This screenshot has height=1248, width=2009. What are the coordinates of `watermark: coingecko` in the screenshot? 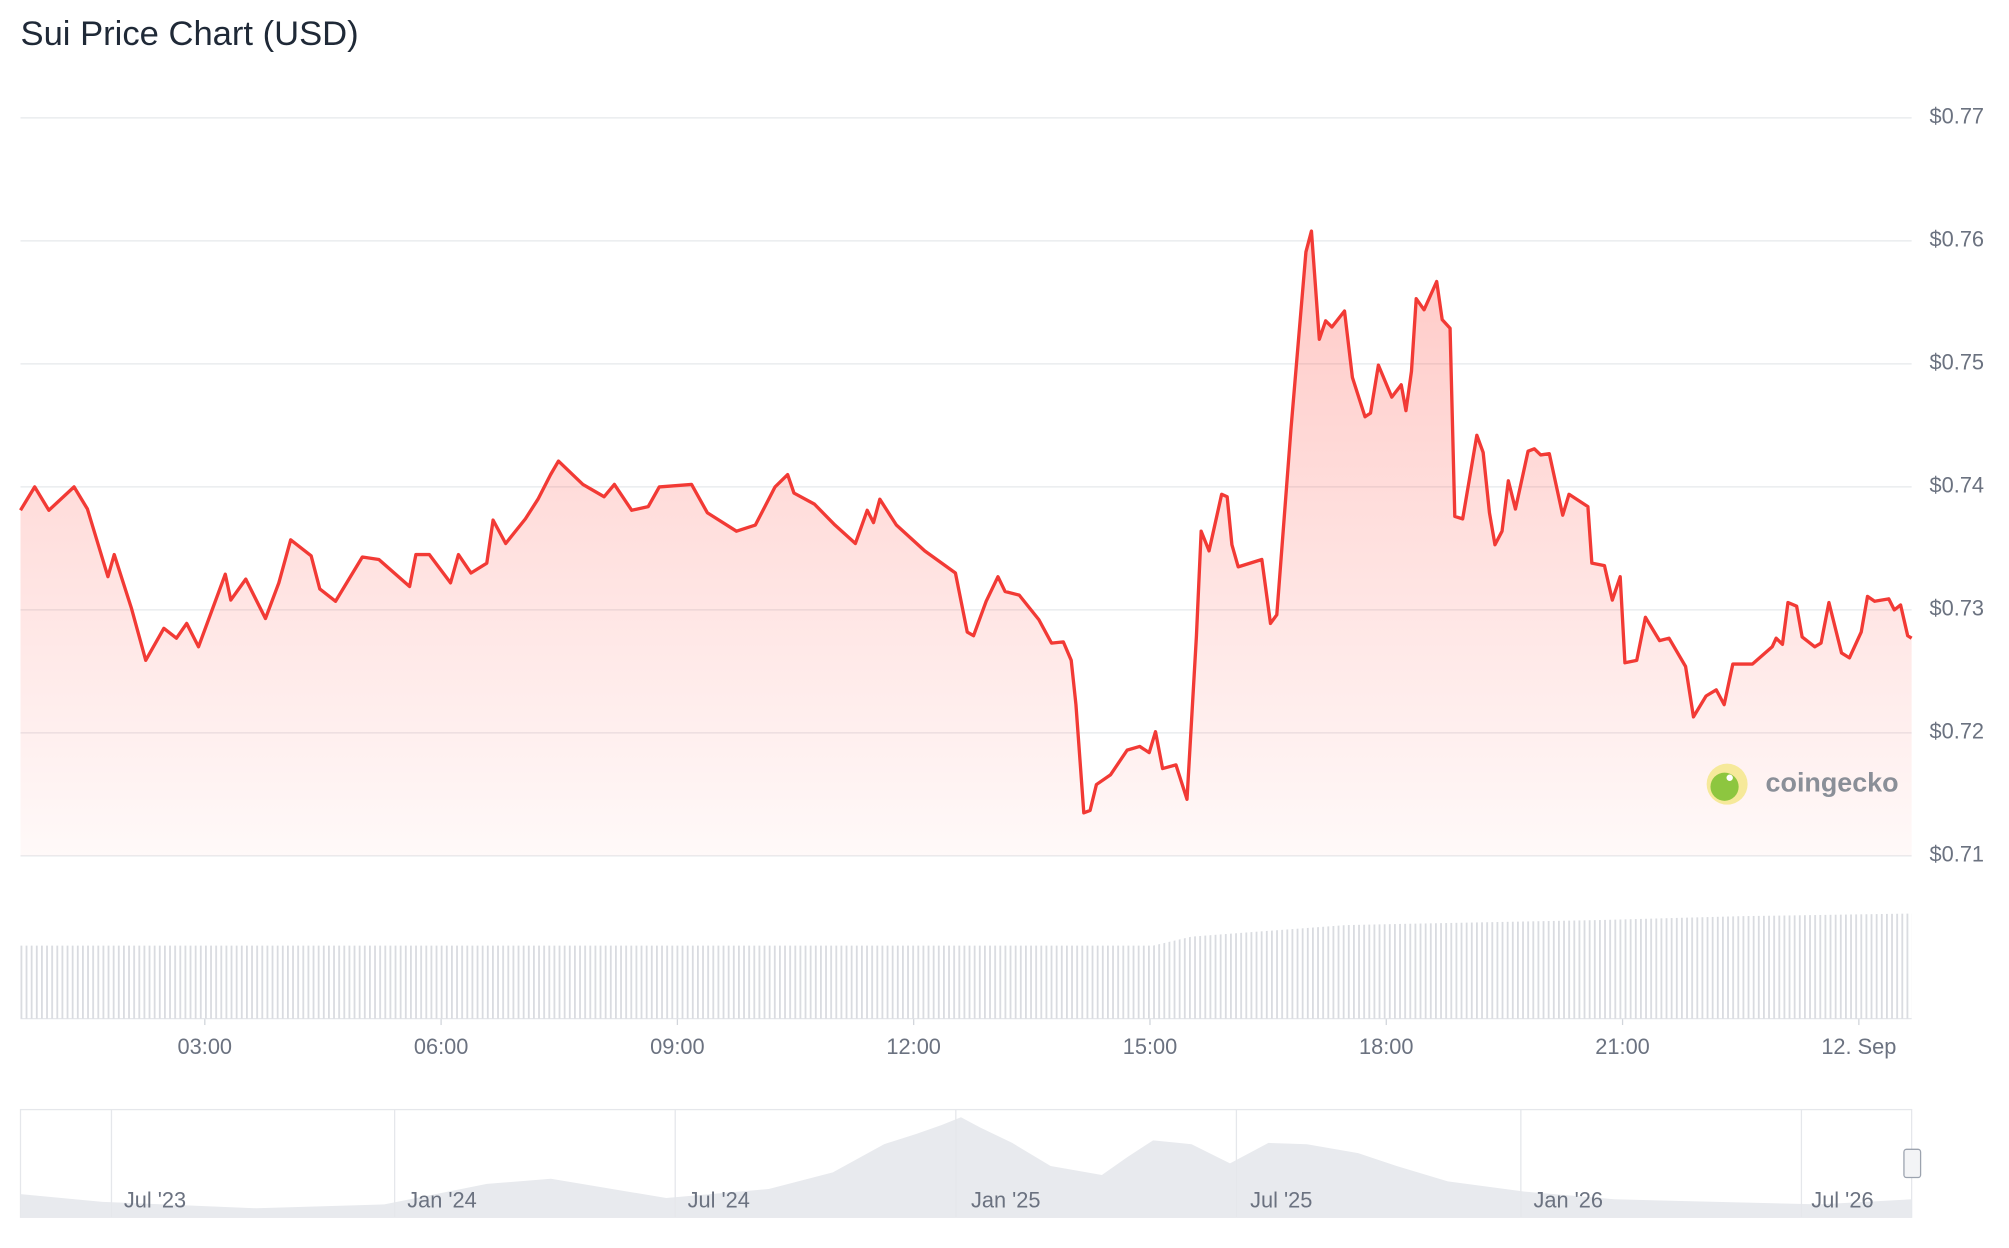 It's located at (1802, 784).